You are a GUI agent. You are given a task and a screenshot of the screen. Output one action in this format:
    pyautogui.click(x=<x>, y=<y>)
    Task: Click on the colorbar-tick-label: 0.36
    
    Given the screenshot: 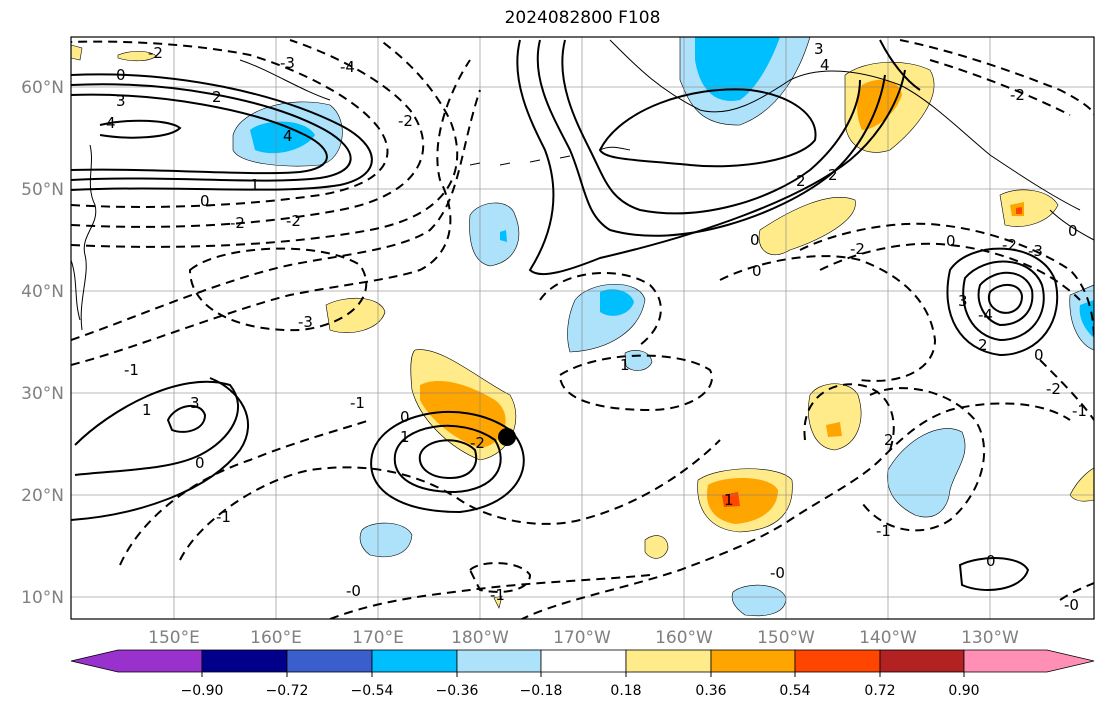 What is the action you would take?
    pyautogui.click(x=710, y=691)
    